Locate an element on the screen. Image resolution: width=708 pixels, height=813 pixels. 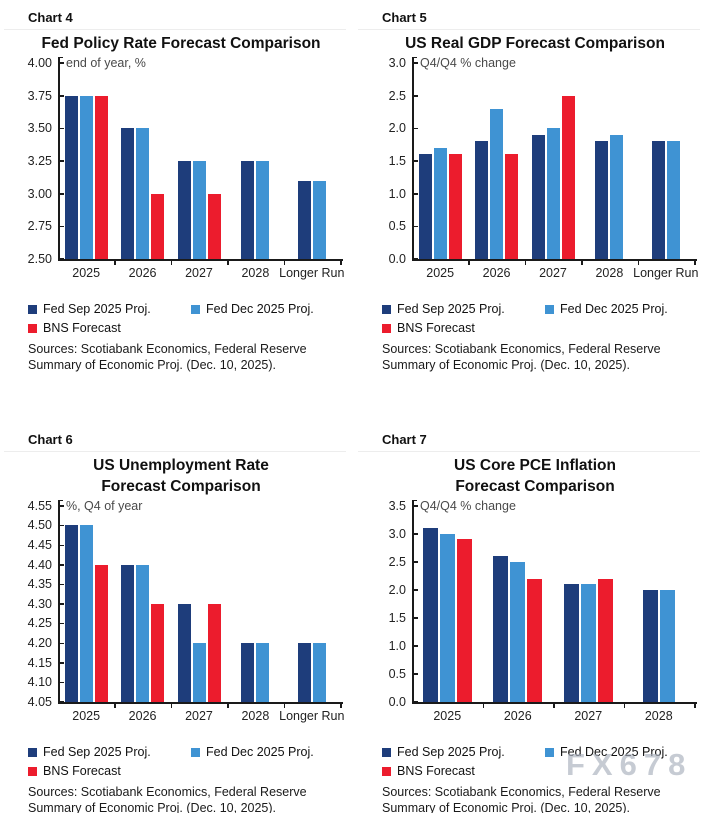
chart-number-label: Chart 4 is located at coordinates (50, 17).